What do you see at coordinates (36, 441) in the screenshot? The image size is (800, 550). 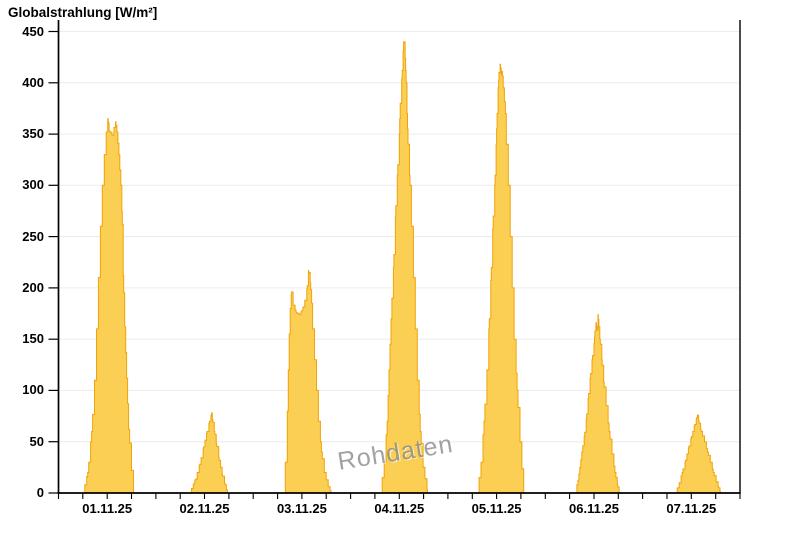 I see `y-tick-label-50: 50` at bounding box center [36, 441].